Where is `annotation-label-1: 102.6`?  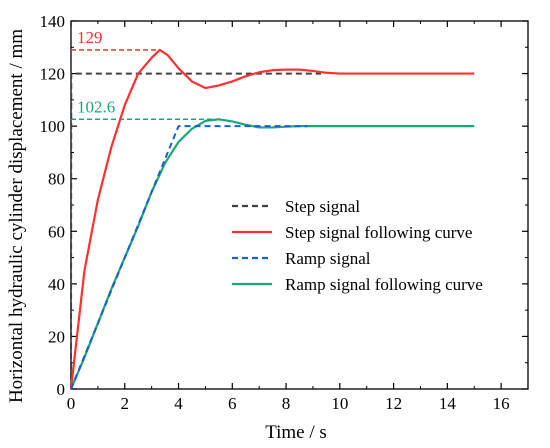 annotation-label-1: 102.6 is located at coordinates (96, 106).